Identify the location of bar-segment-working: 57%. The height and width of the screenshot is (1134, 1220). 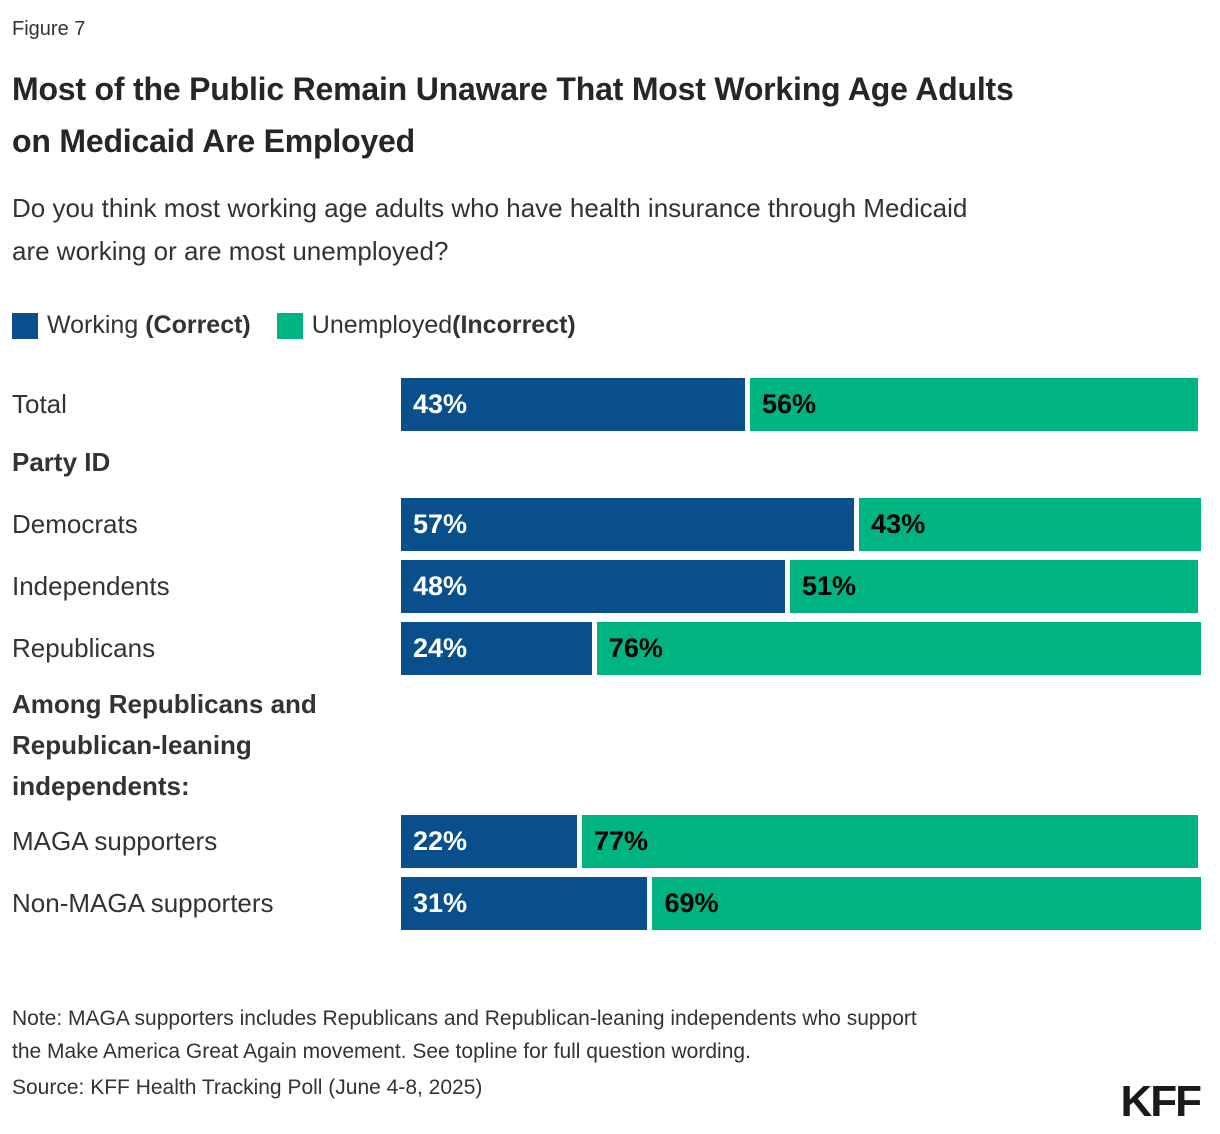
(628, 524).